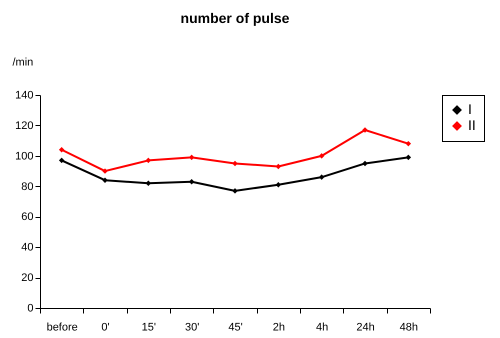 The image size is (500, 338). I want to click on y-tick-label: 120, so click(24, 126).